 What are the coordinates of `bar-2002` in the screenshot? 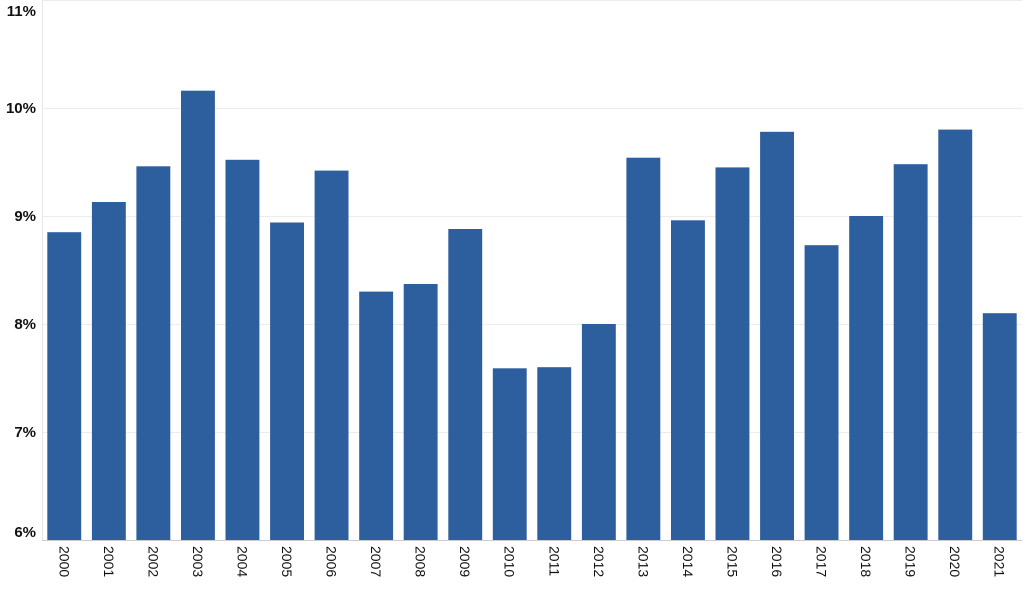 It's located at (153, 353).